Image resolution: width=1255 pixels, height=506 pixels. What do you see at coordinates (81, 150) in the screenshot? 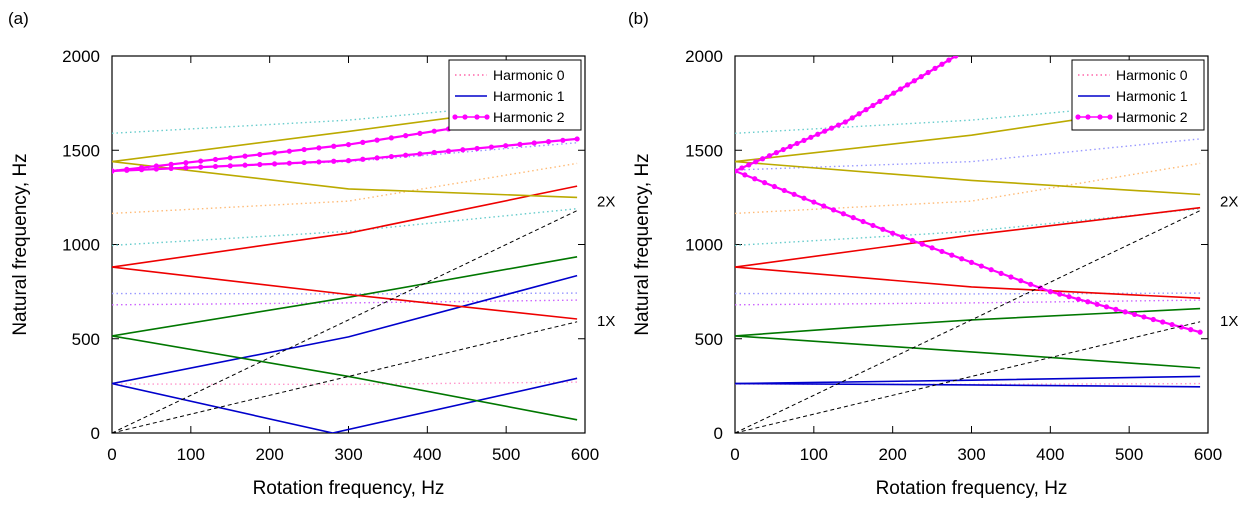
I see `y-tick-label: 1500` at bounding box center [81, 150].